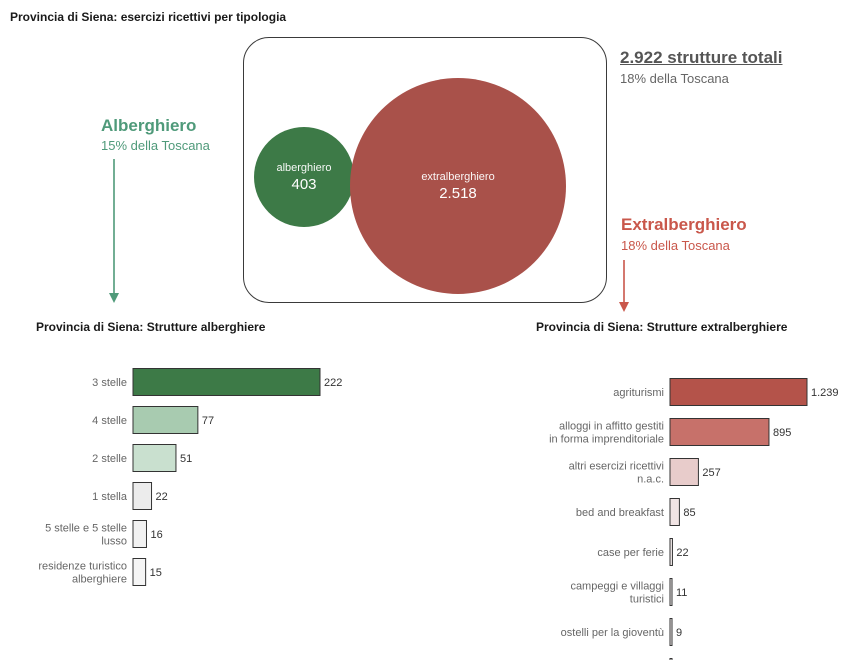 The height and width of the screenshot is (660, 848). What do you see at coordinates (156, 573) in the screenshot?
I see `bar-value-label: 15` at bounding box center [156, 573].